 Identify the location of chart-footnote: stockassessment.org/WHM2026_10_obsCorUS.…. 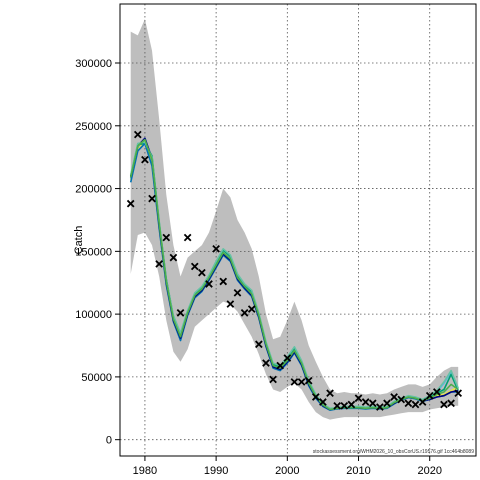
(393, 452).